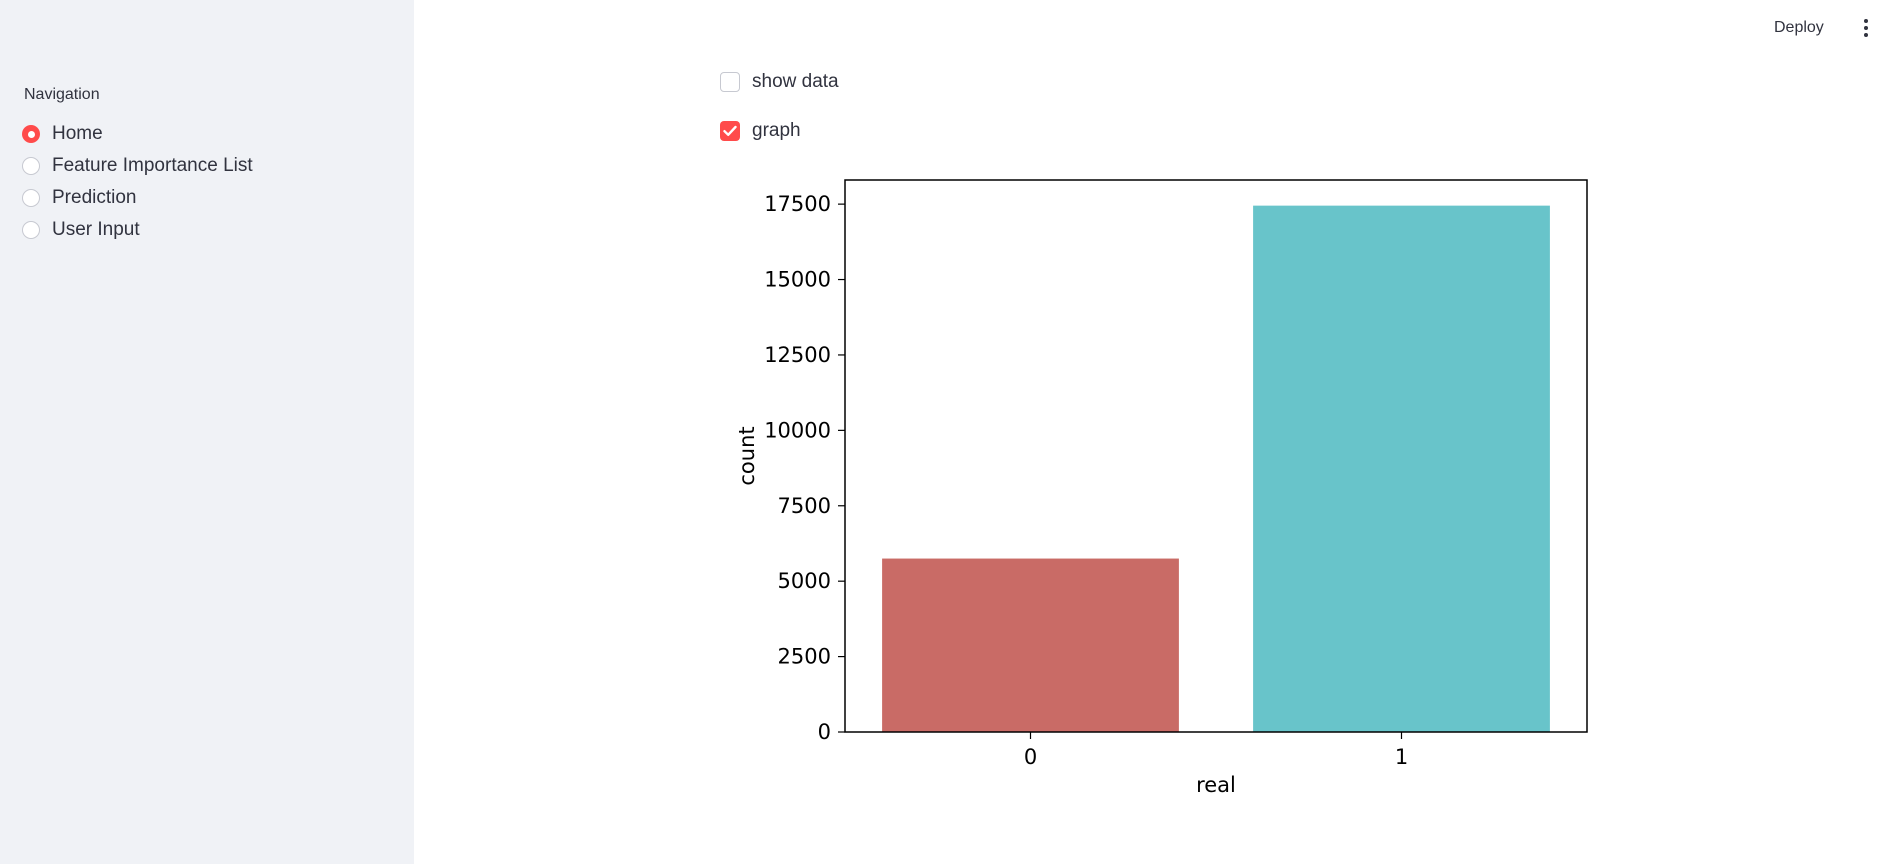 Image resolution: width=1900 pixels, height=864 pixels. I want to click on navigation-title: Navigation, so click(62, 94).